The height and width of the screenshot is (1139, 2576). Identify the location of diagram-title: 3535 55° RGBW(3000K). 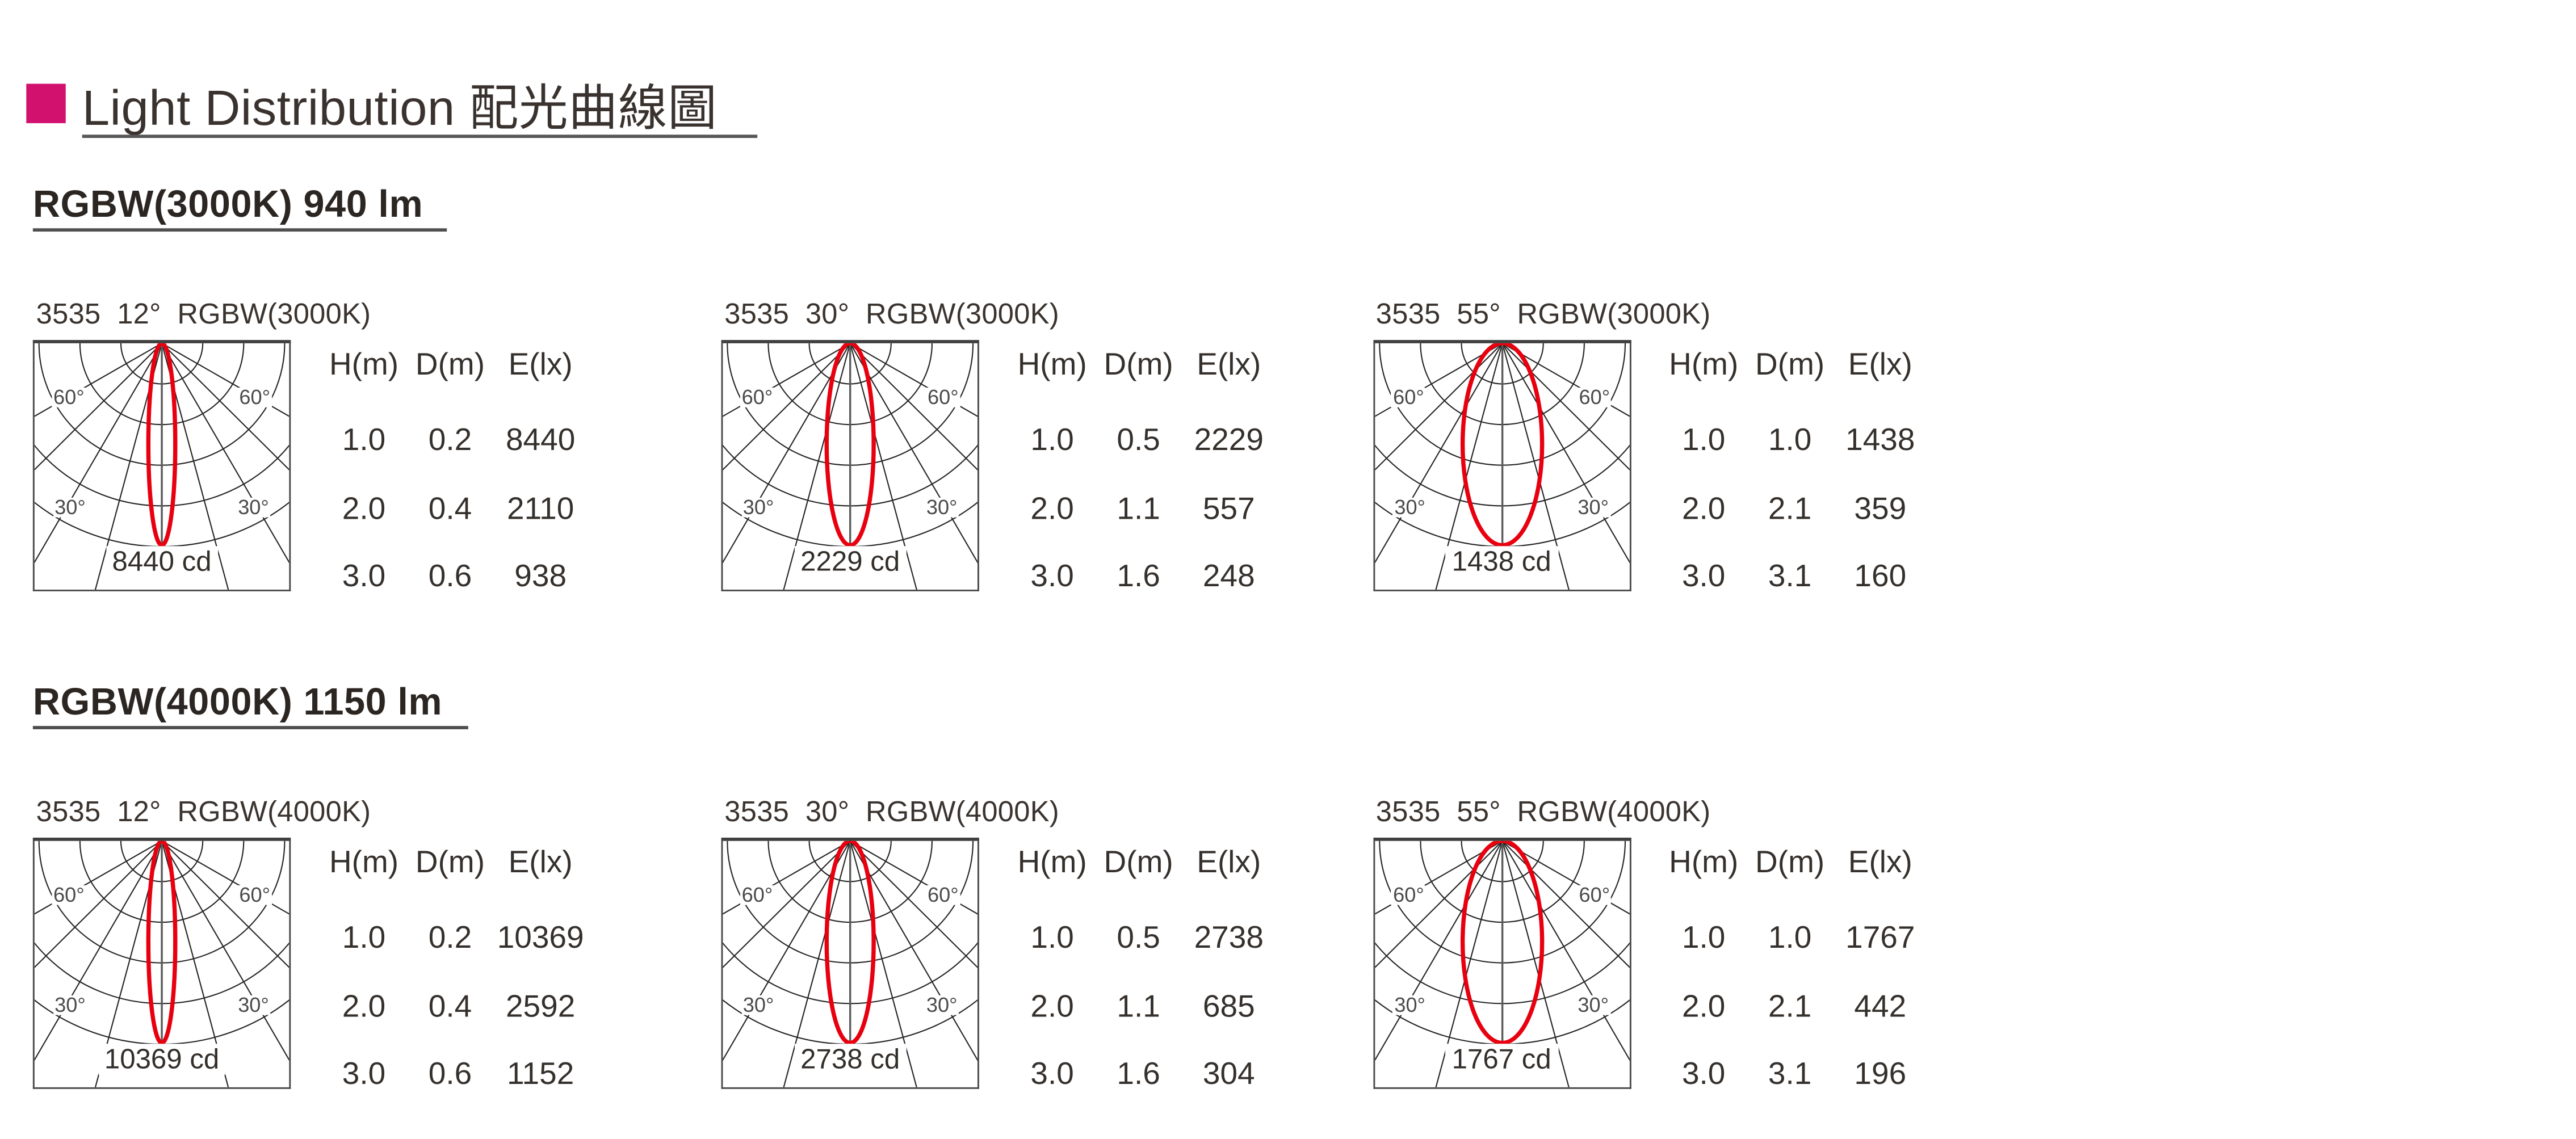
(1543, 313).